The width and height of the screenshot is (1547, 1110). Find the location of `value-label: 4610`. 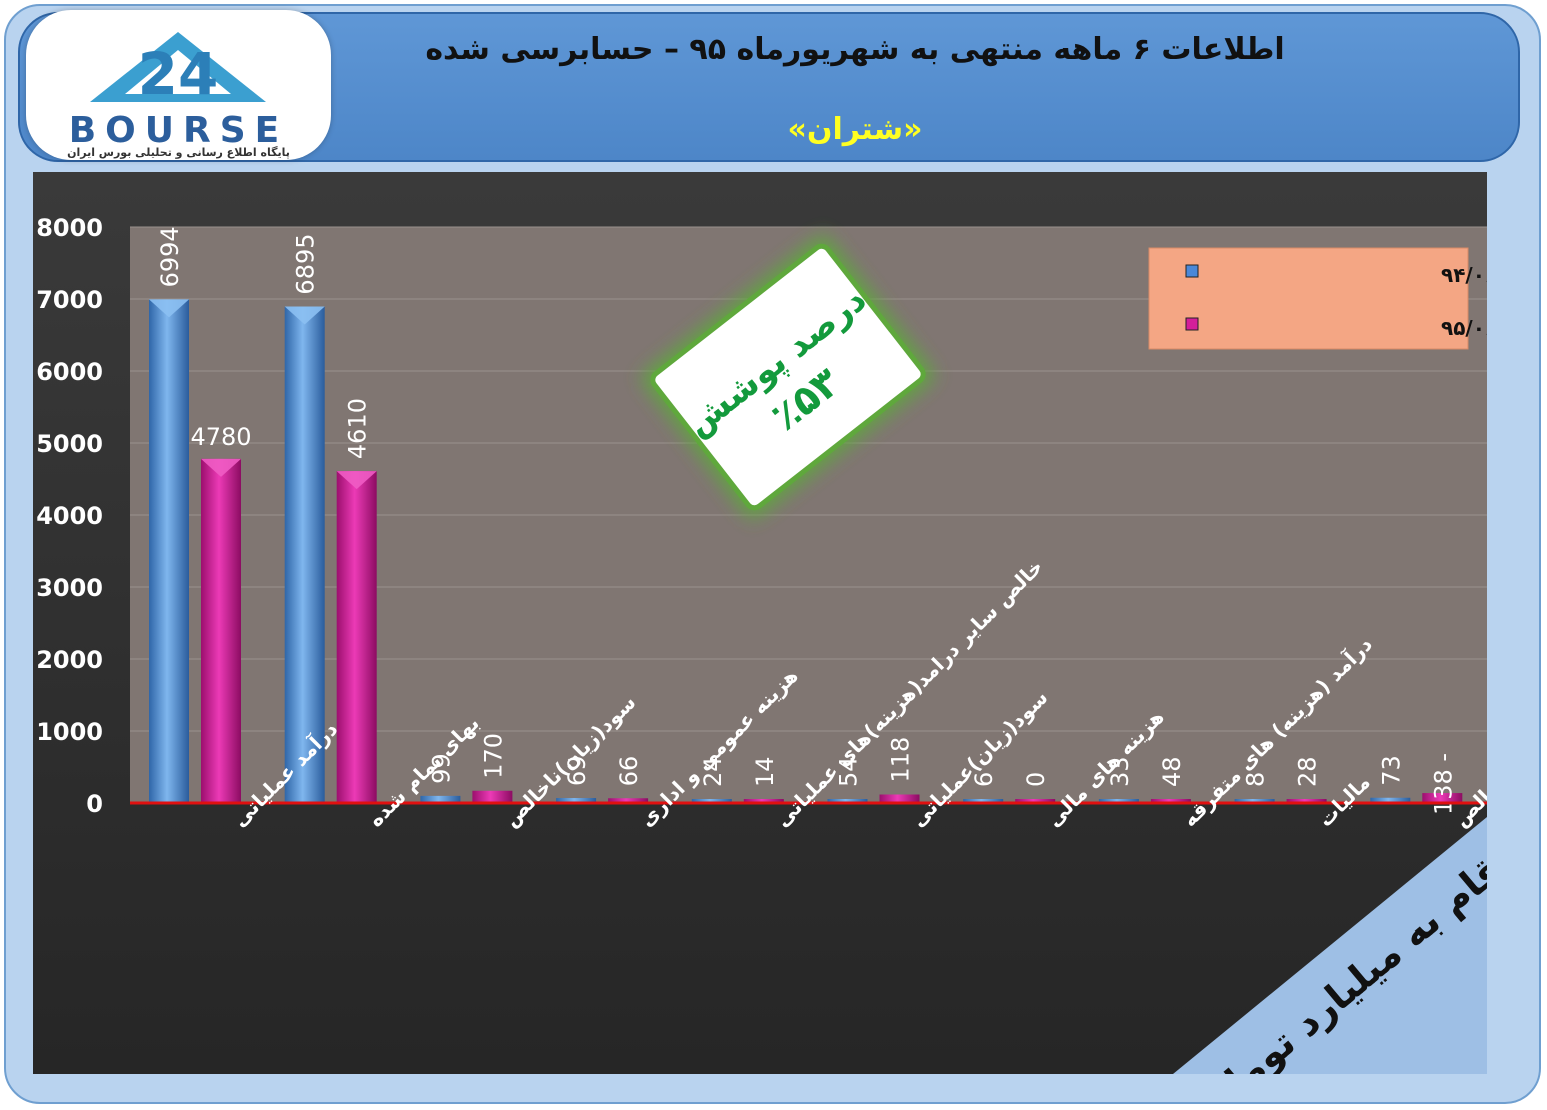

value-label: 4610 is located at coordinates (358, 428).